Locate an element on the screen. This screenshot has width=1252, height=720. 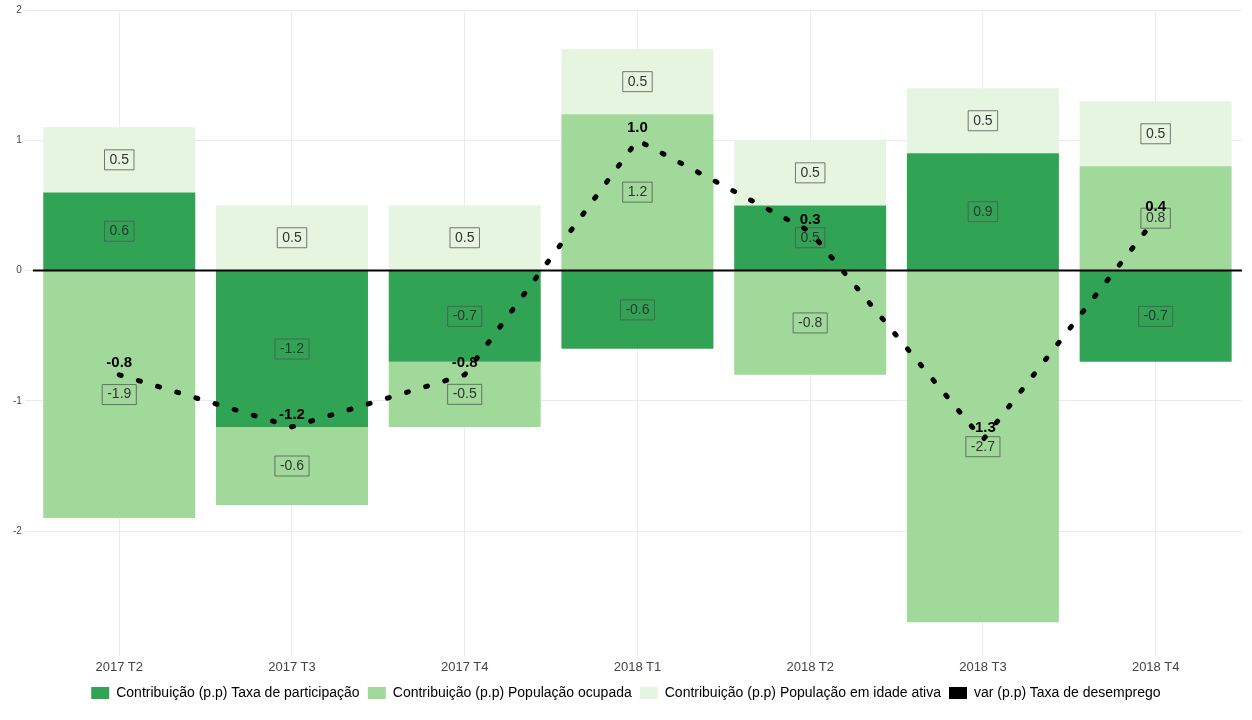
legend-label: Contribuição (p.p) População em idade ativa is located at coordinates (803, 691).